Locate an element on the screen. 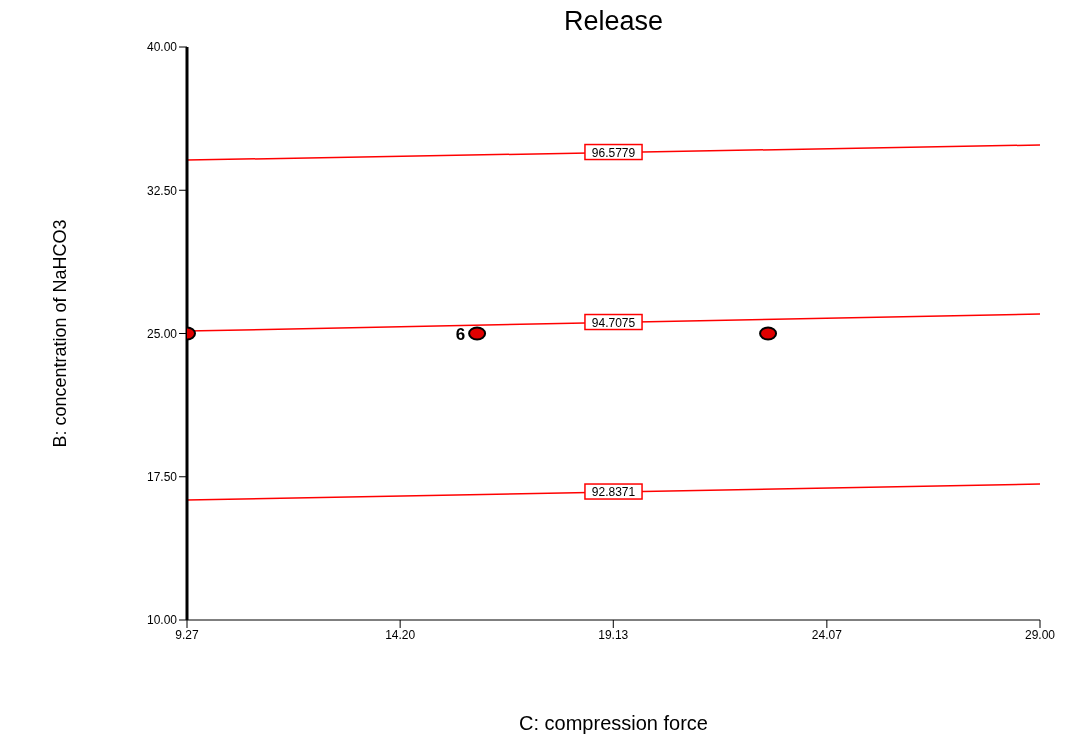  series-label: 96.5779 is located at coordinates (613, 152).